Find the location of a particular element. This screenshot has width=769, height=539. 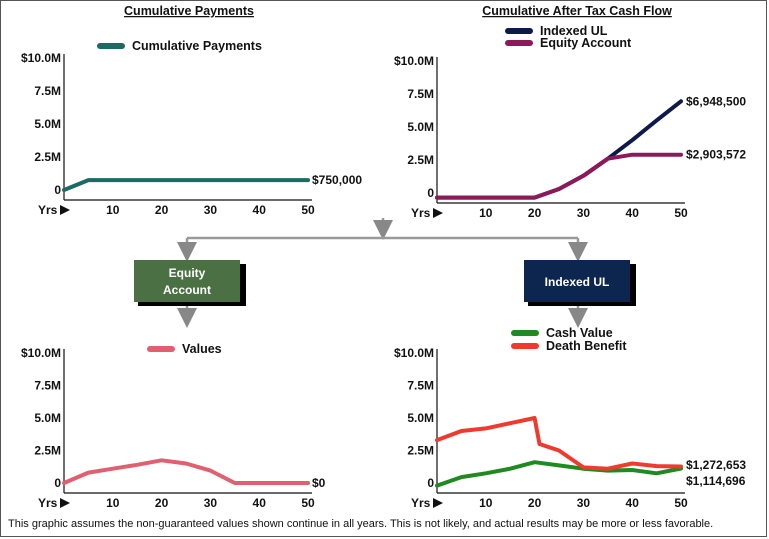

chart-title: Cumulative After Tax Cash Flow is located at coordinates (577, 11).